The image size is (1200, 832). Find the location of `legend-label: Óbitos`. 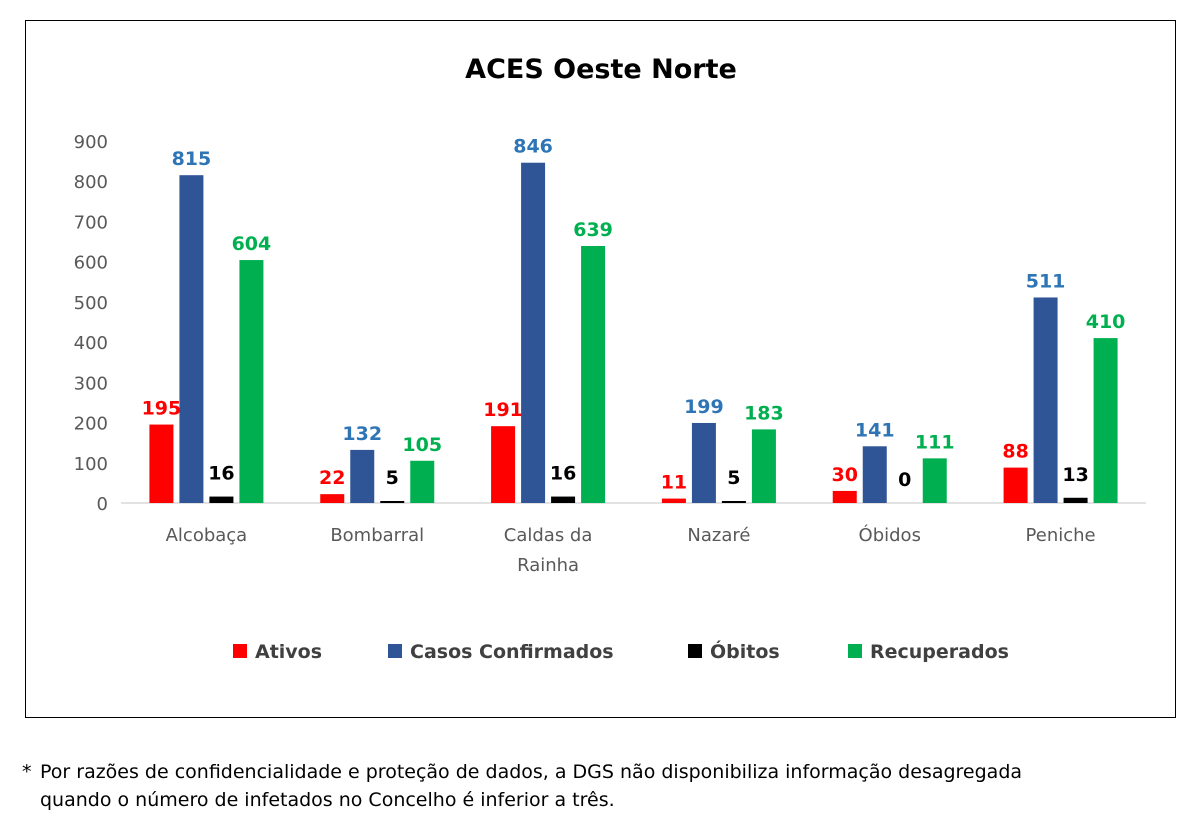

legend-label: Óbitos is located at coordinates (745, 651).